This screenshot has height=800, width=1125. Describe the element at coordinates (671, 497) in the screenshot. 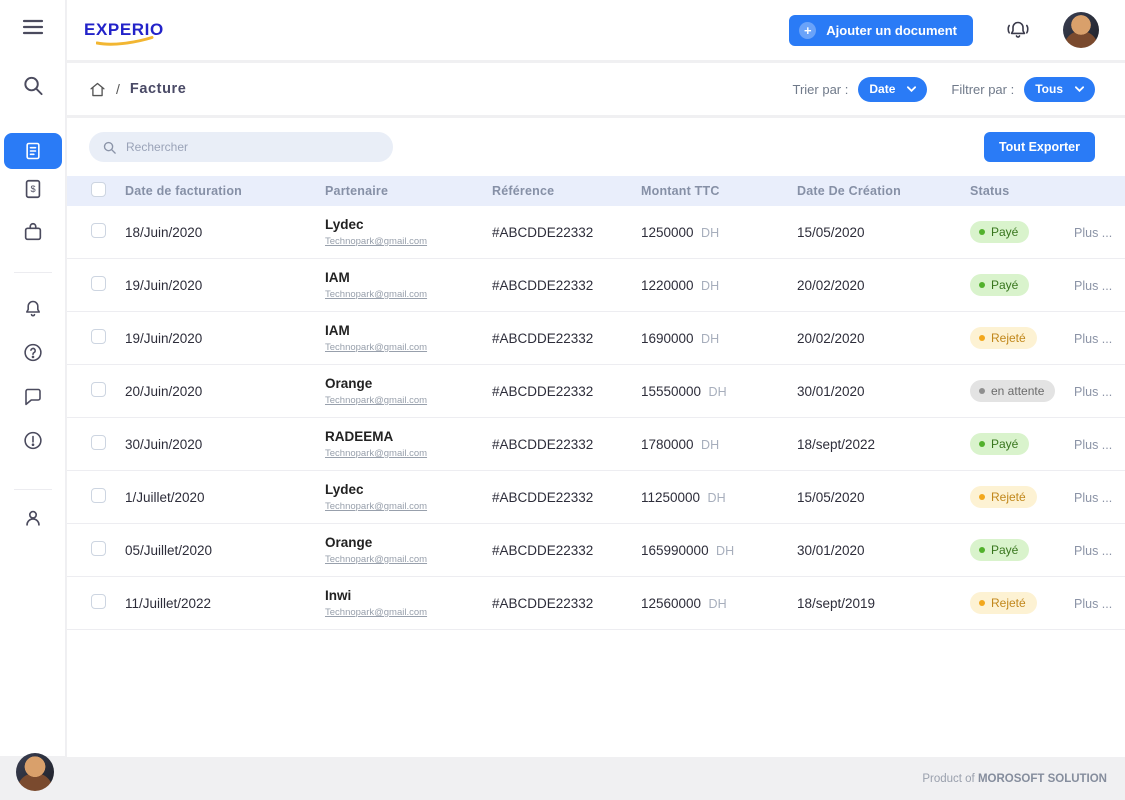

I see `amount-value: 11250000` at that location.